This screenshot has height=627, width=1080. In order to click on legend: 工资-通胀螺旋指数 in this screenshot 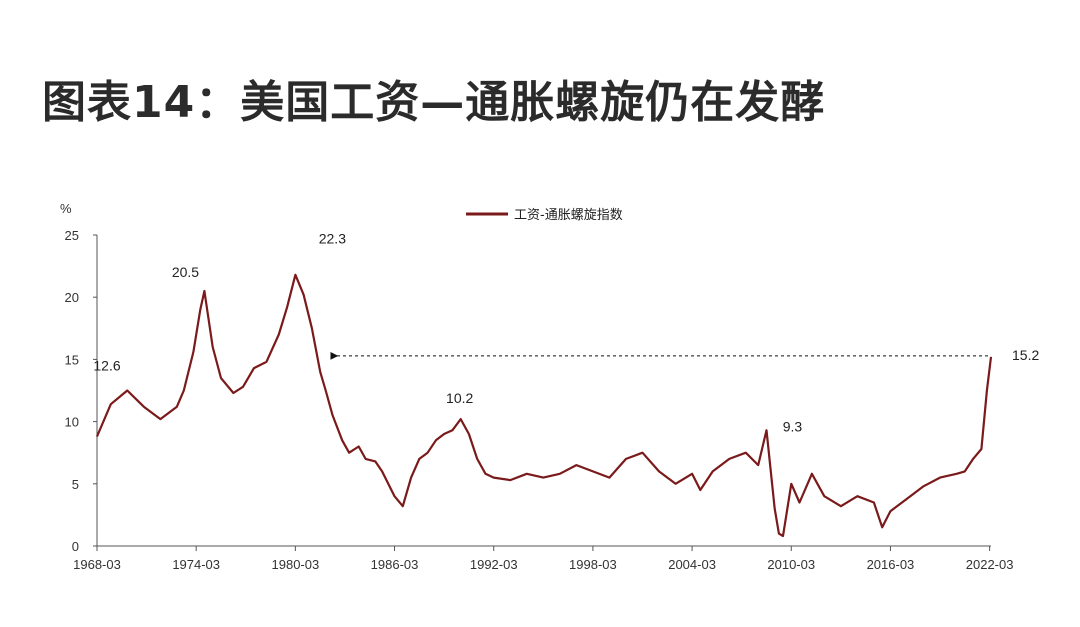, I will do `click(544, 215)`.